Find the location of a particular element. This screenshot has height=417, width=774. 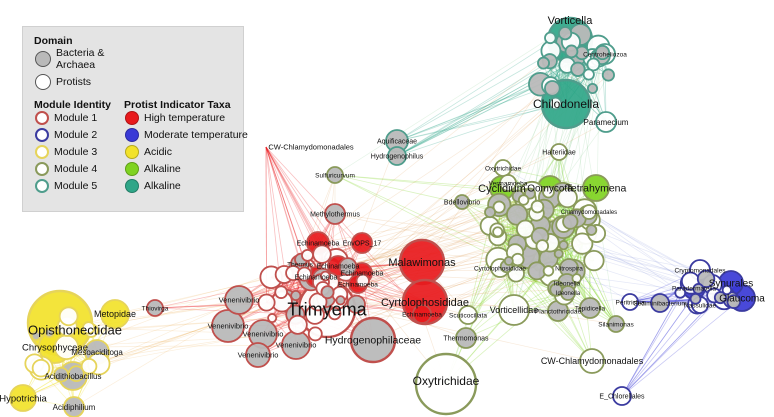

node-label: Halteriidae is located at coordinates (559, 152).